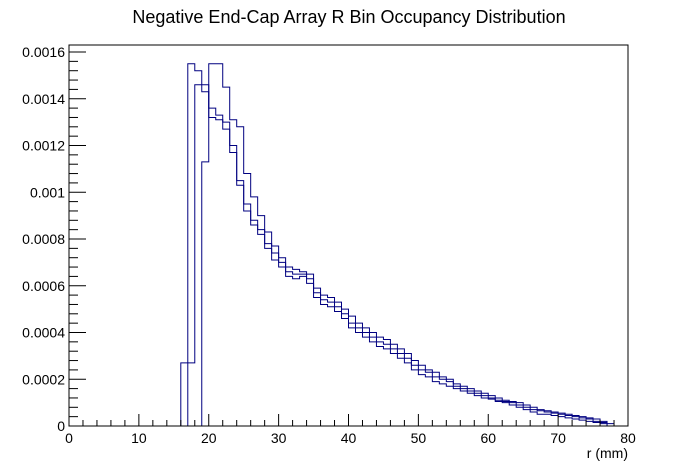 The image size is (698, 474). Describe the element at coordinates (61, 426) in the screenshot. I see `y-tick-label: 0` at that location.